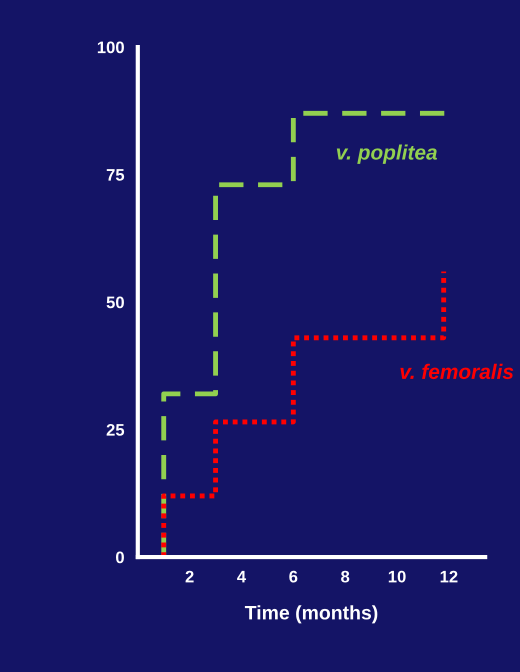  What do you see at coordinates (397, 576) in the screenshot?
I see `x-tick-label: 10` at bounding box center [397, 576].